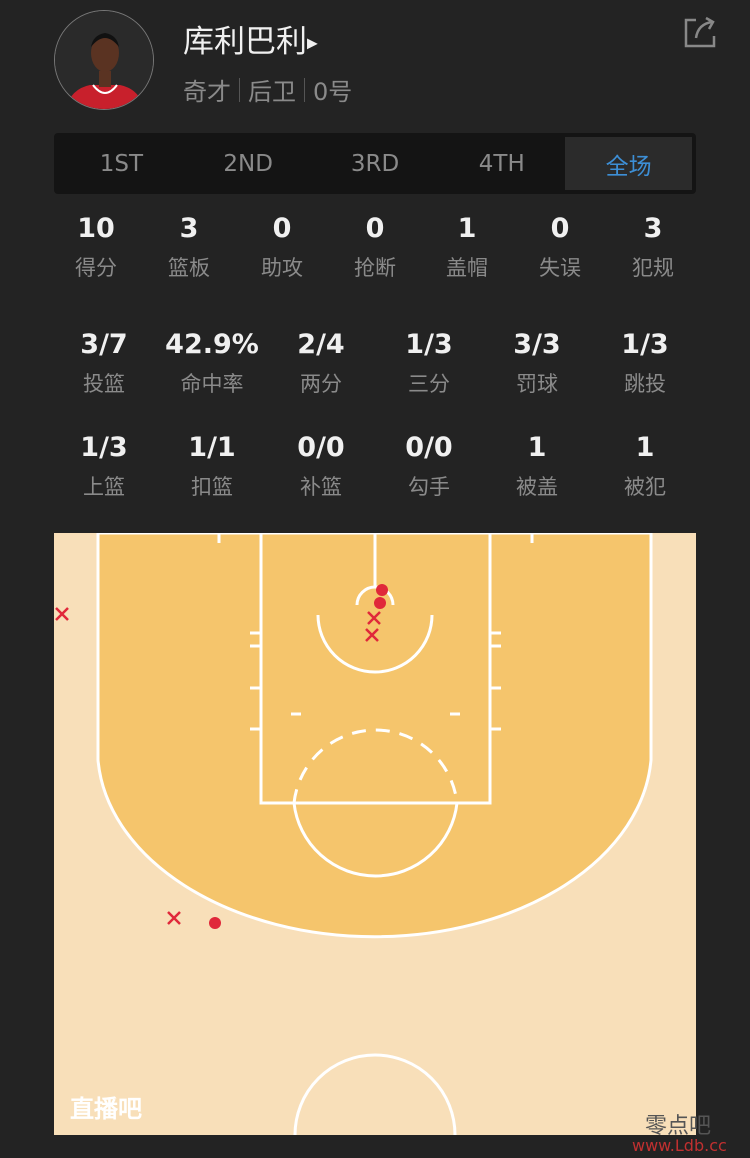 This screenshot has width=750, height=1158. What do you see at coordinates (96, 247) in the screenshot?
I see `stat-main_stats-0: 10 得分` at bounding box center [96, 247].